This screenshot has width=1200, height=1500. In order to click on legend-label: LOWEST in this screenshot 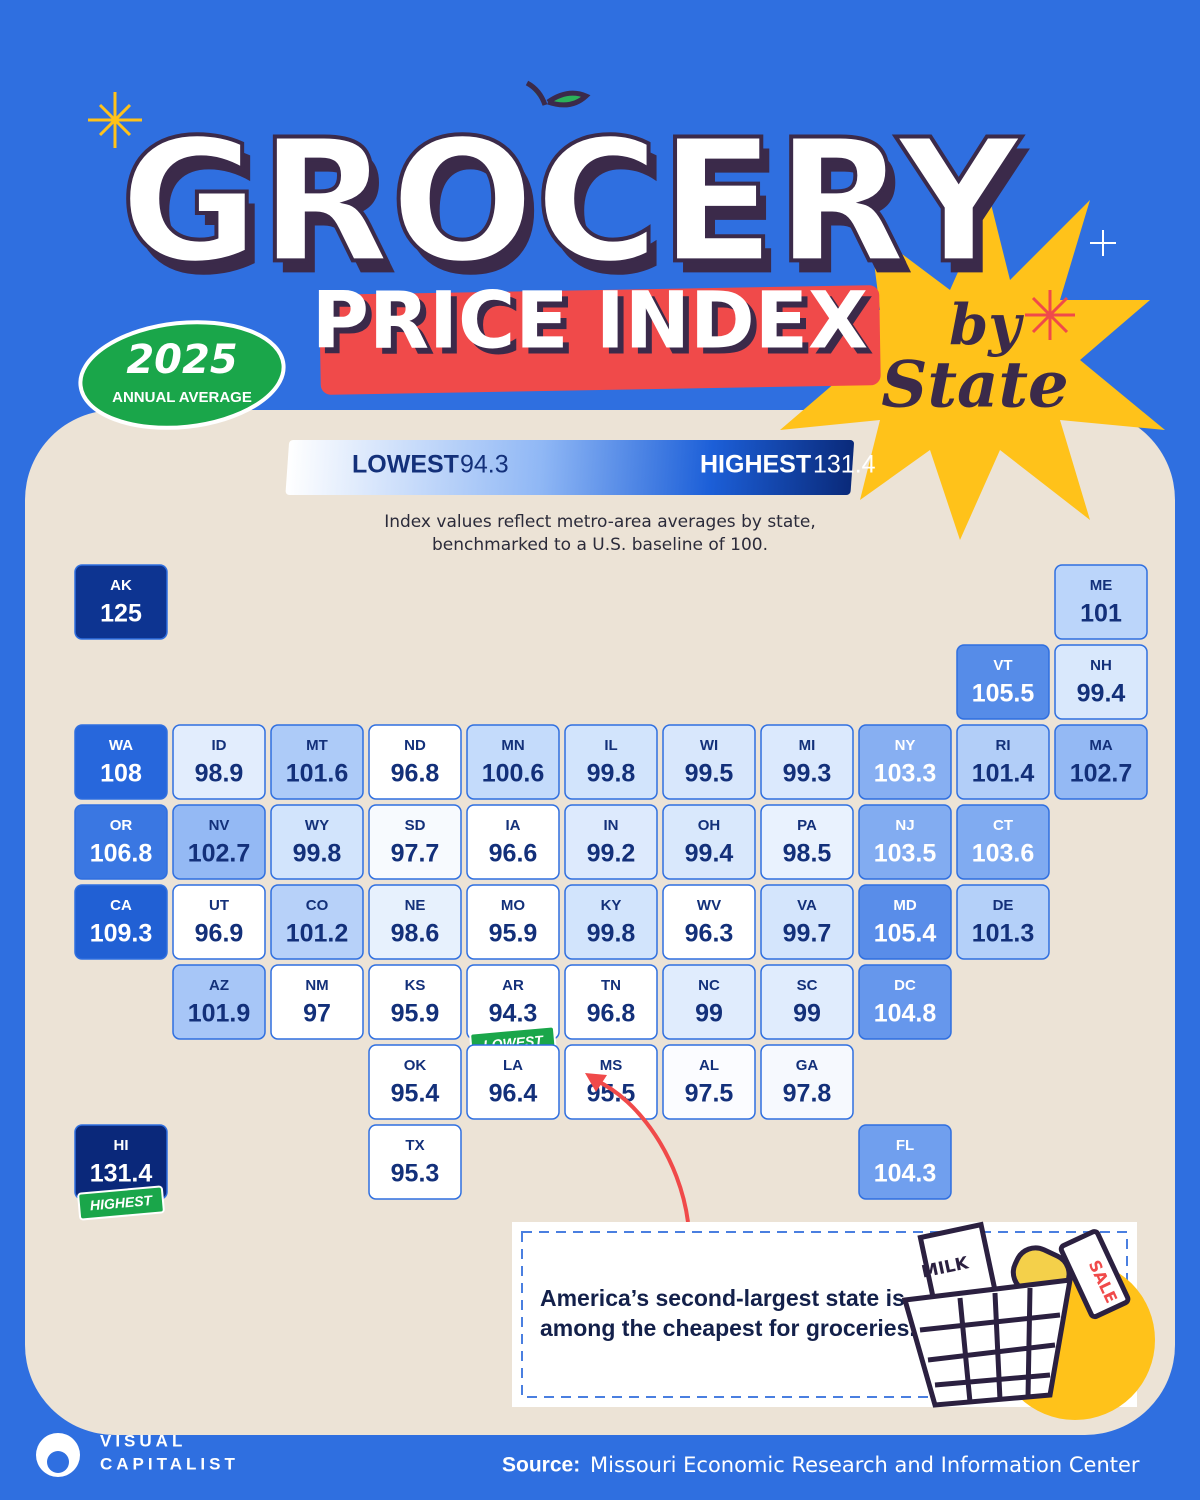, I will do `click(405, 465)`.